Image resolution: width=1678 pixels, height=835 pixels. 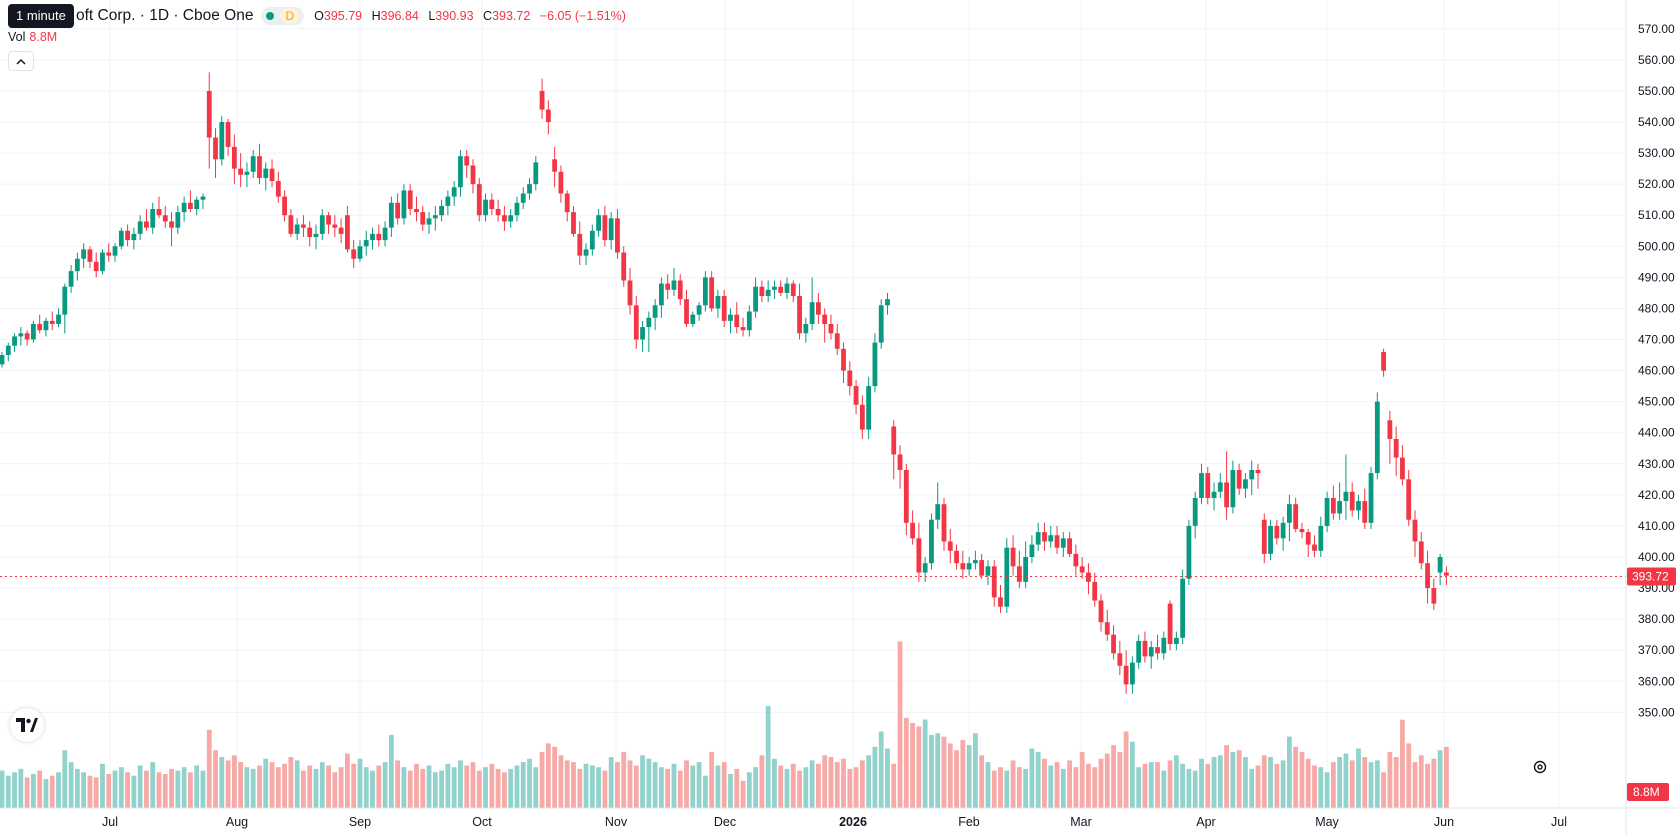 I want to click on time-tick-label: Jul, so click(x=1559, y=822).